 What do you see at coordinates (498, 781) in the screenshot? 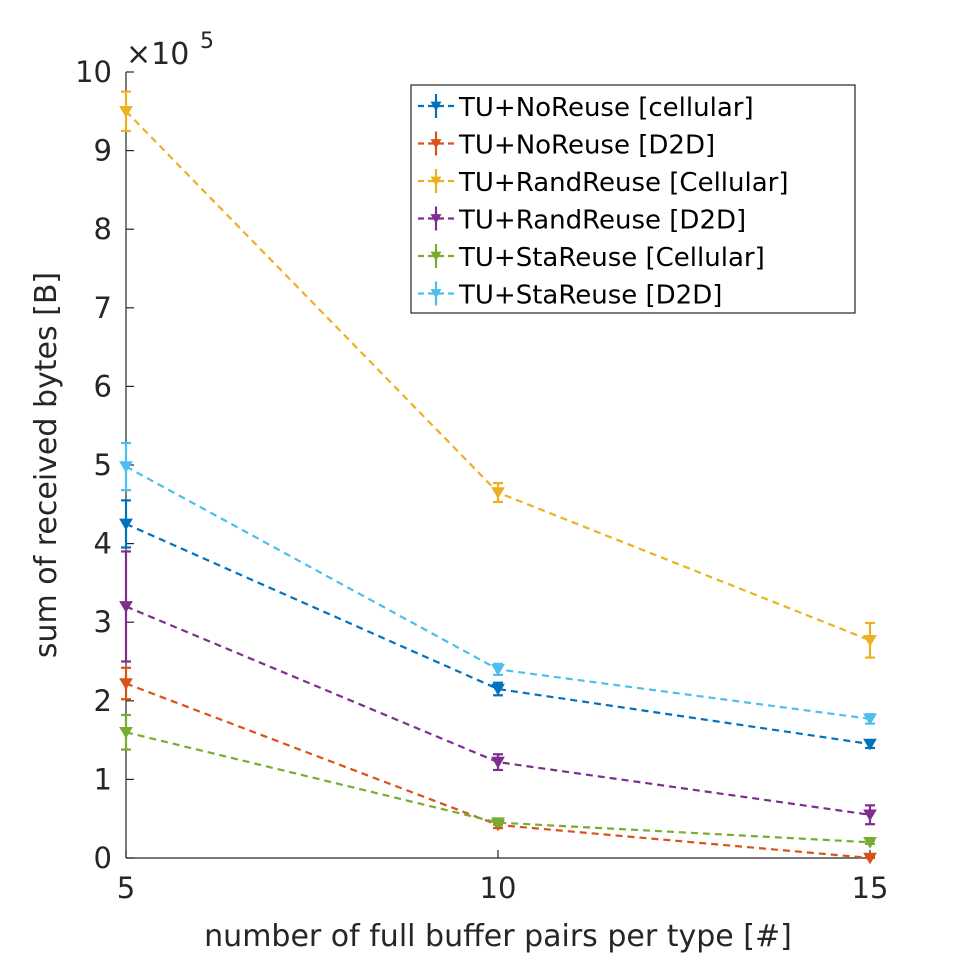
I see `series` at bounding box center [498, 781].